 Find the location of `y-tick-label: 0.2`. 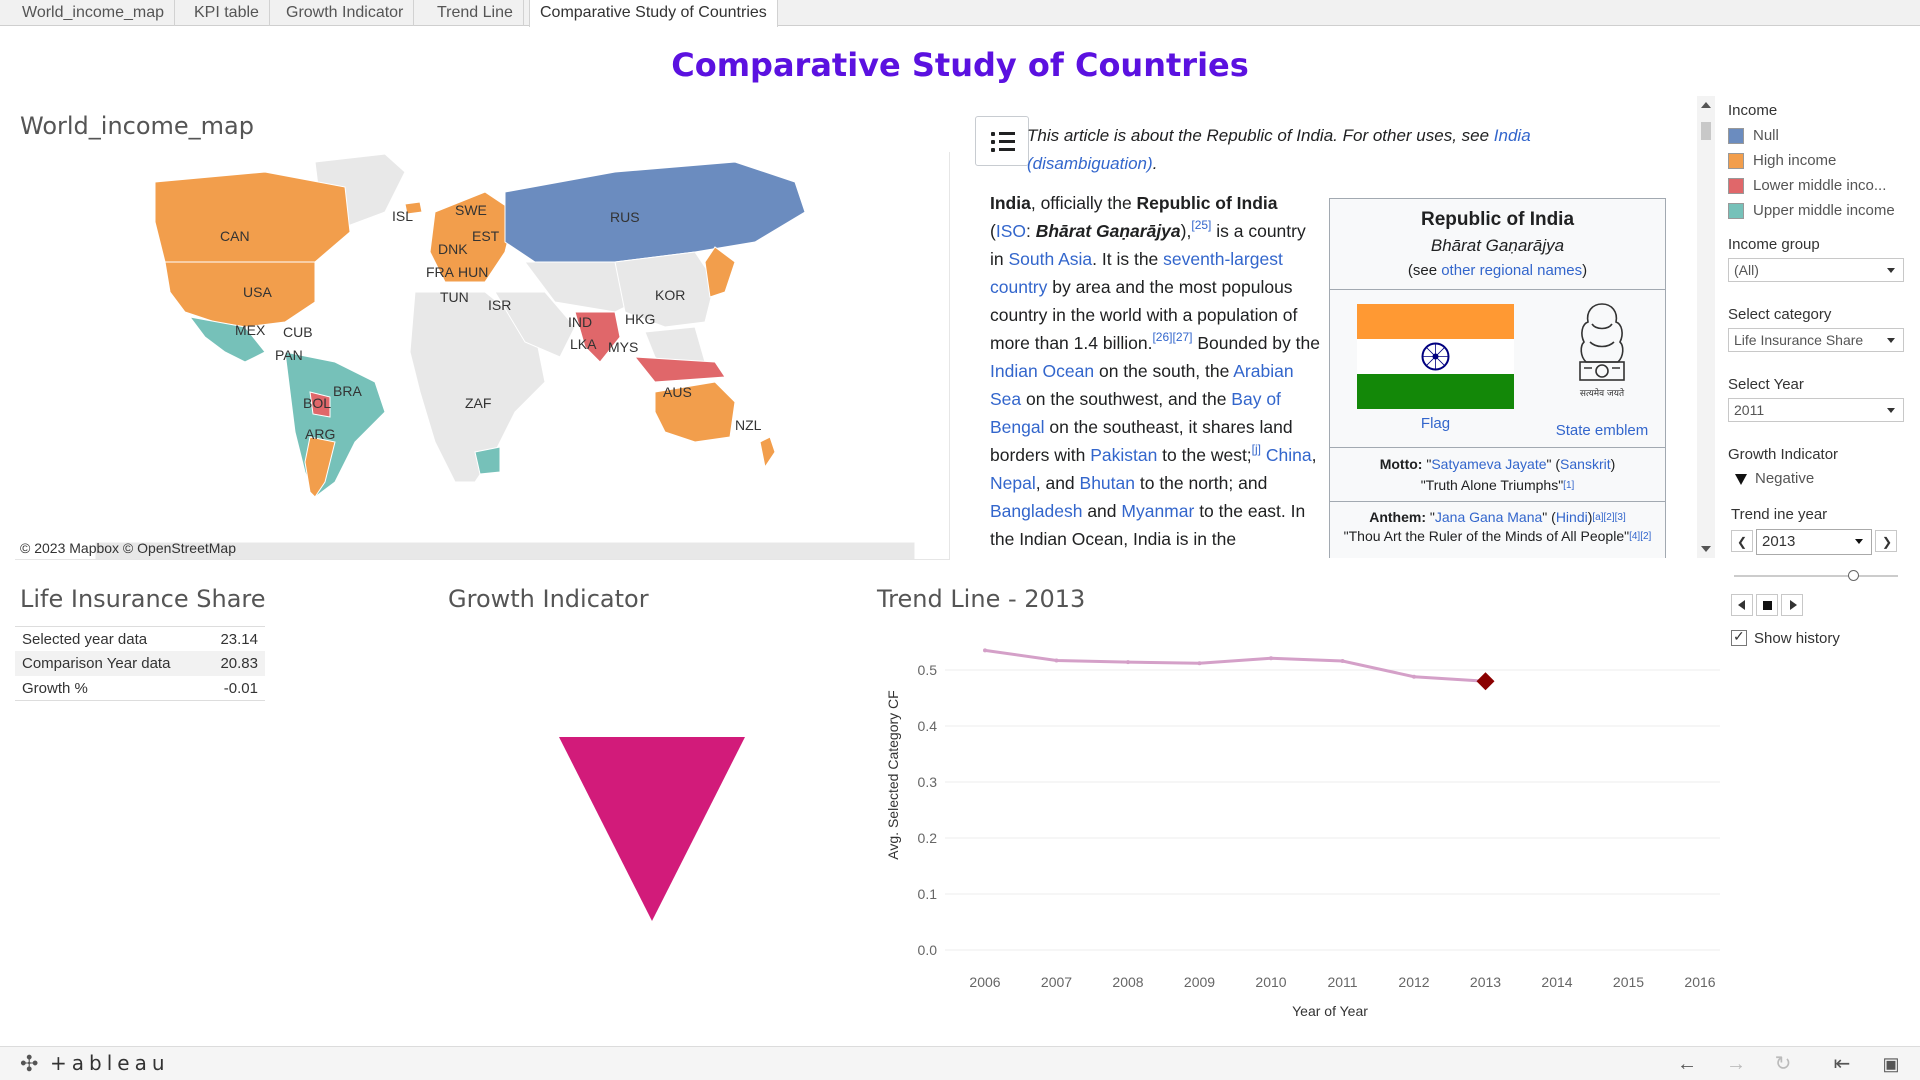

y-tick-label: 0.2 is located at coordinates (928, 838).